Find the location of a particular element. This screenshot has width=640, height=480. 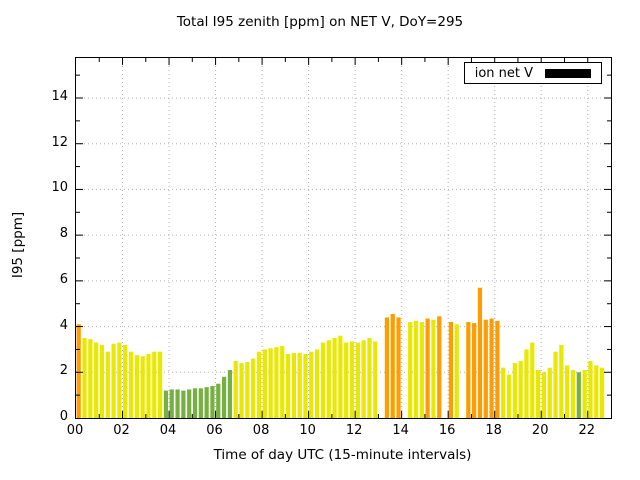

legend-box: ion net V is located at coordinates (532, 73).